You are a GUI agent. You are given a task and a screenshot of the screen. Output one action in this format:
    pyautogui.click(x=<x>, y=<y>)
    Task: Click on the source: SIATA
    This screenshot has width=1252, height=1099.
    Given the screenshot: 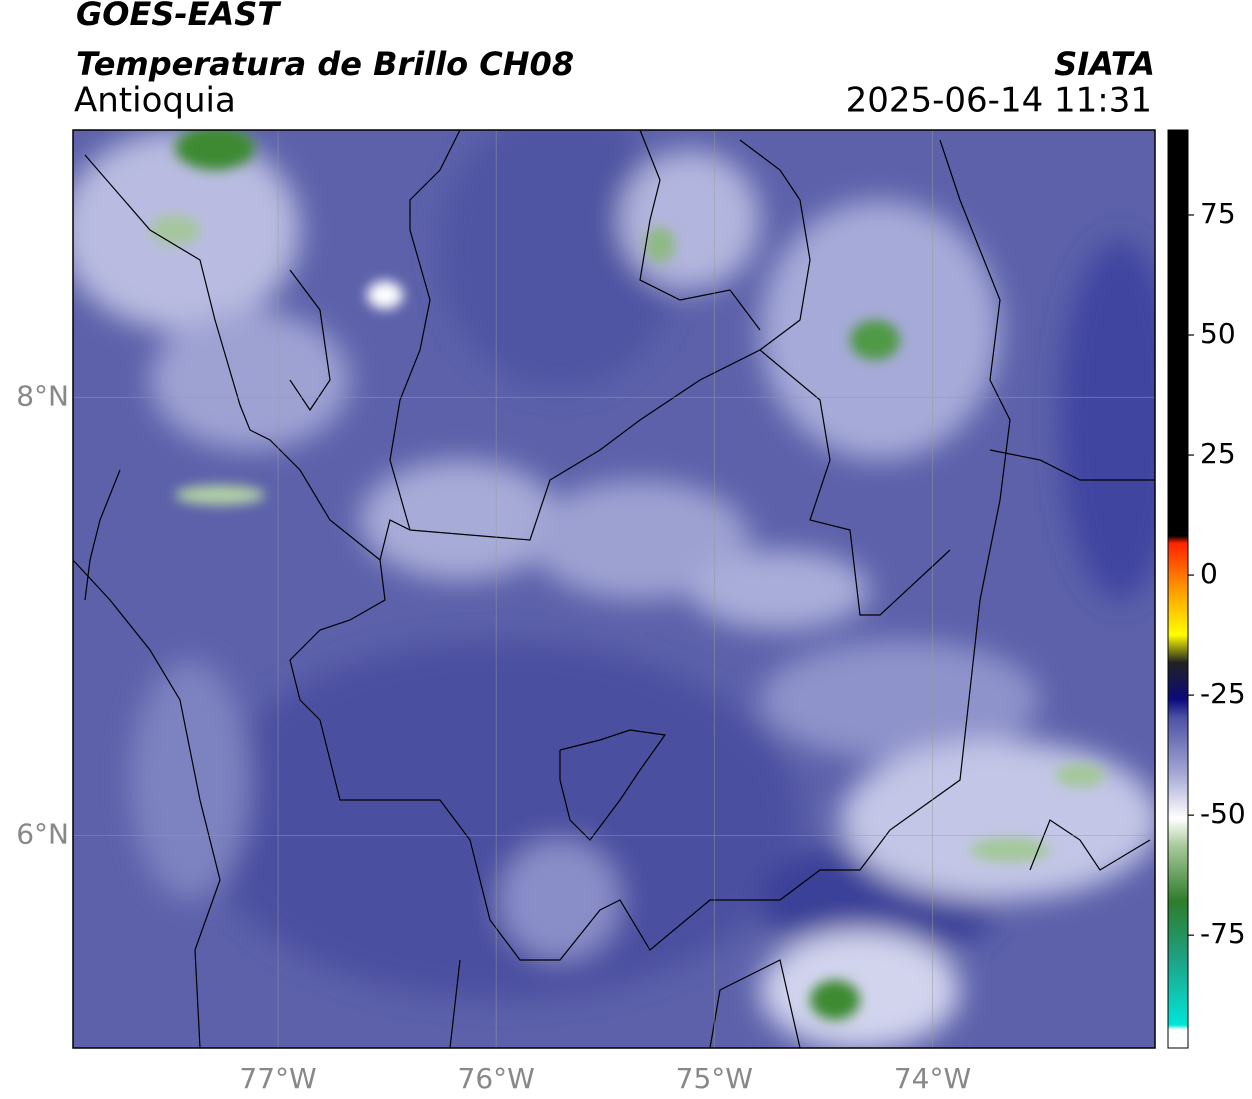 What is the action you would take?
    pyautogui.click(x=1104, y=64)
    